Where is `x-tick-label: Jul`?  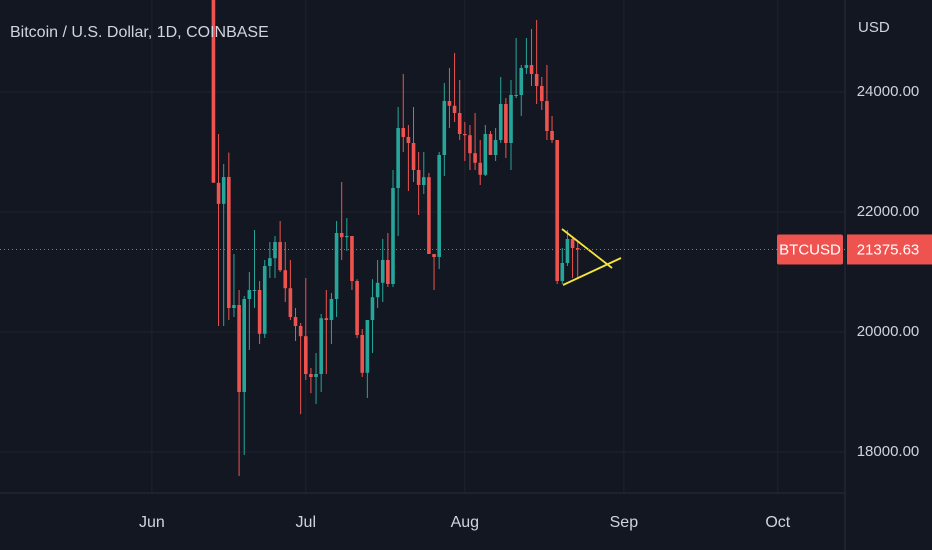 x-tick-label: Jul is located at coordinates (306, 522).